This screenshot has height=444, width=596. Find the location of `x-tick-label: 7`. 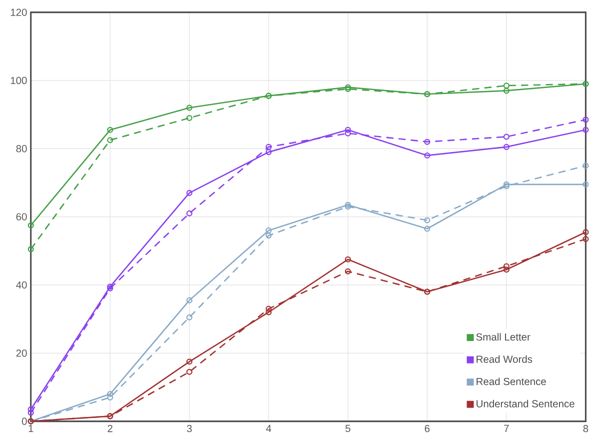

x-tick-label: 7 is located at coordinates (506, 428).